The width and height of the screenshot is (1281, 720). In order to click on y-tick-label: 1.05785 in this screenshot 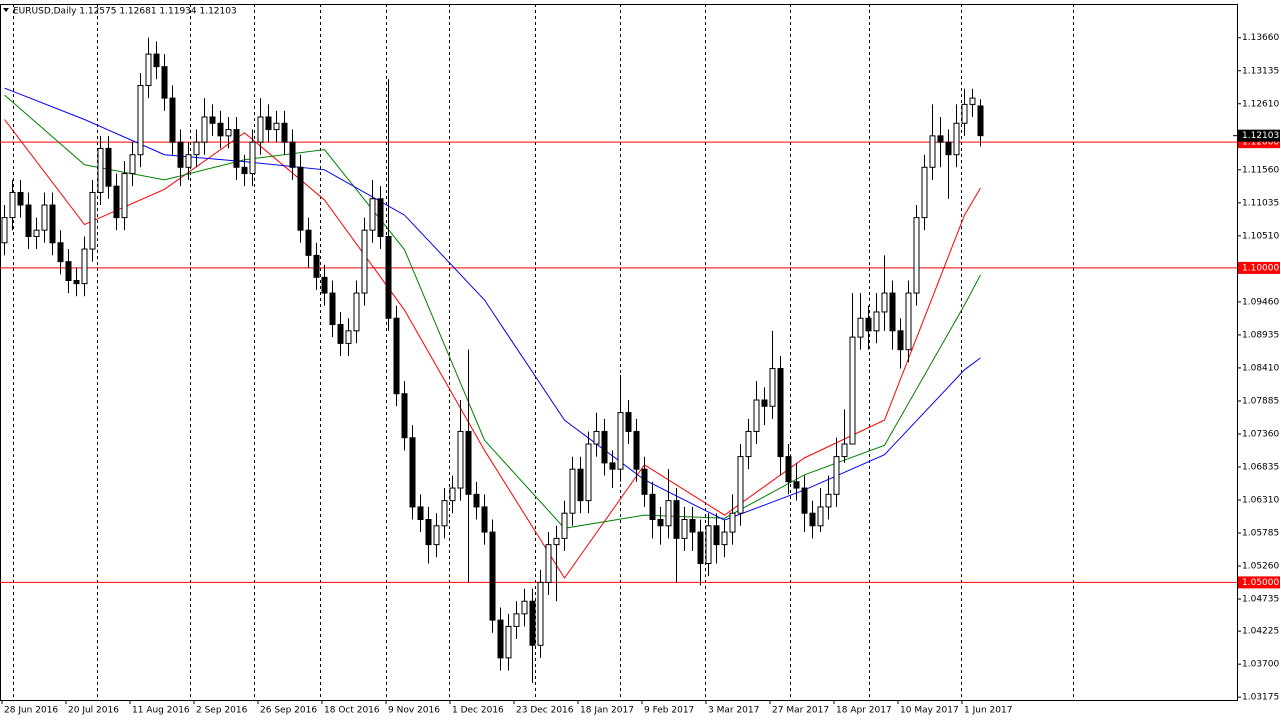, I will do `click(1260, 534)`.